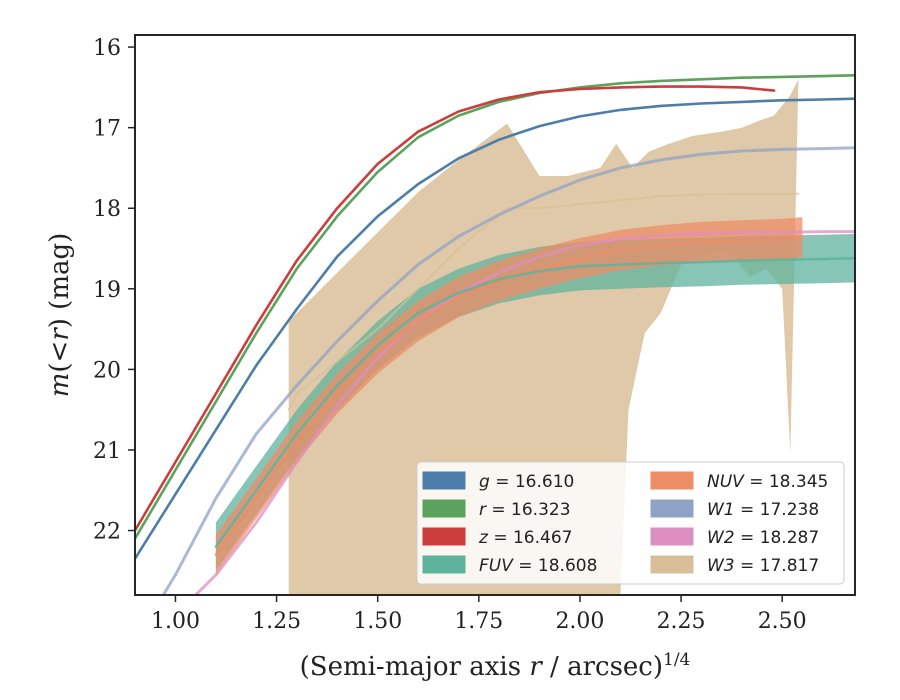 This screenshot has height=700, width=900. What do you see at coordinates (767, 482) in the screenshot?
I see `legend-label: NUV = 18.345` at bounding box center [767, 482].